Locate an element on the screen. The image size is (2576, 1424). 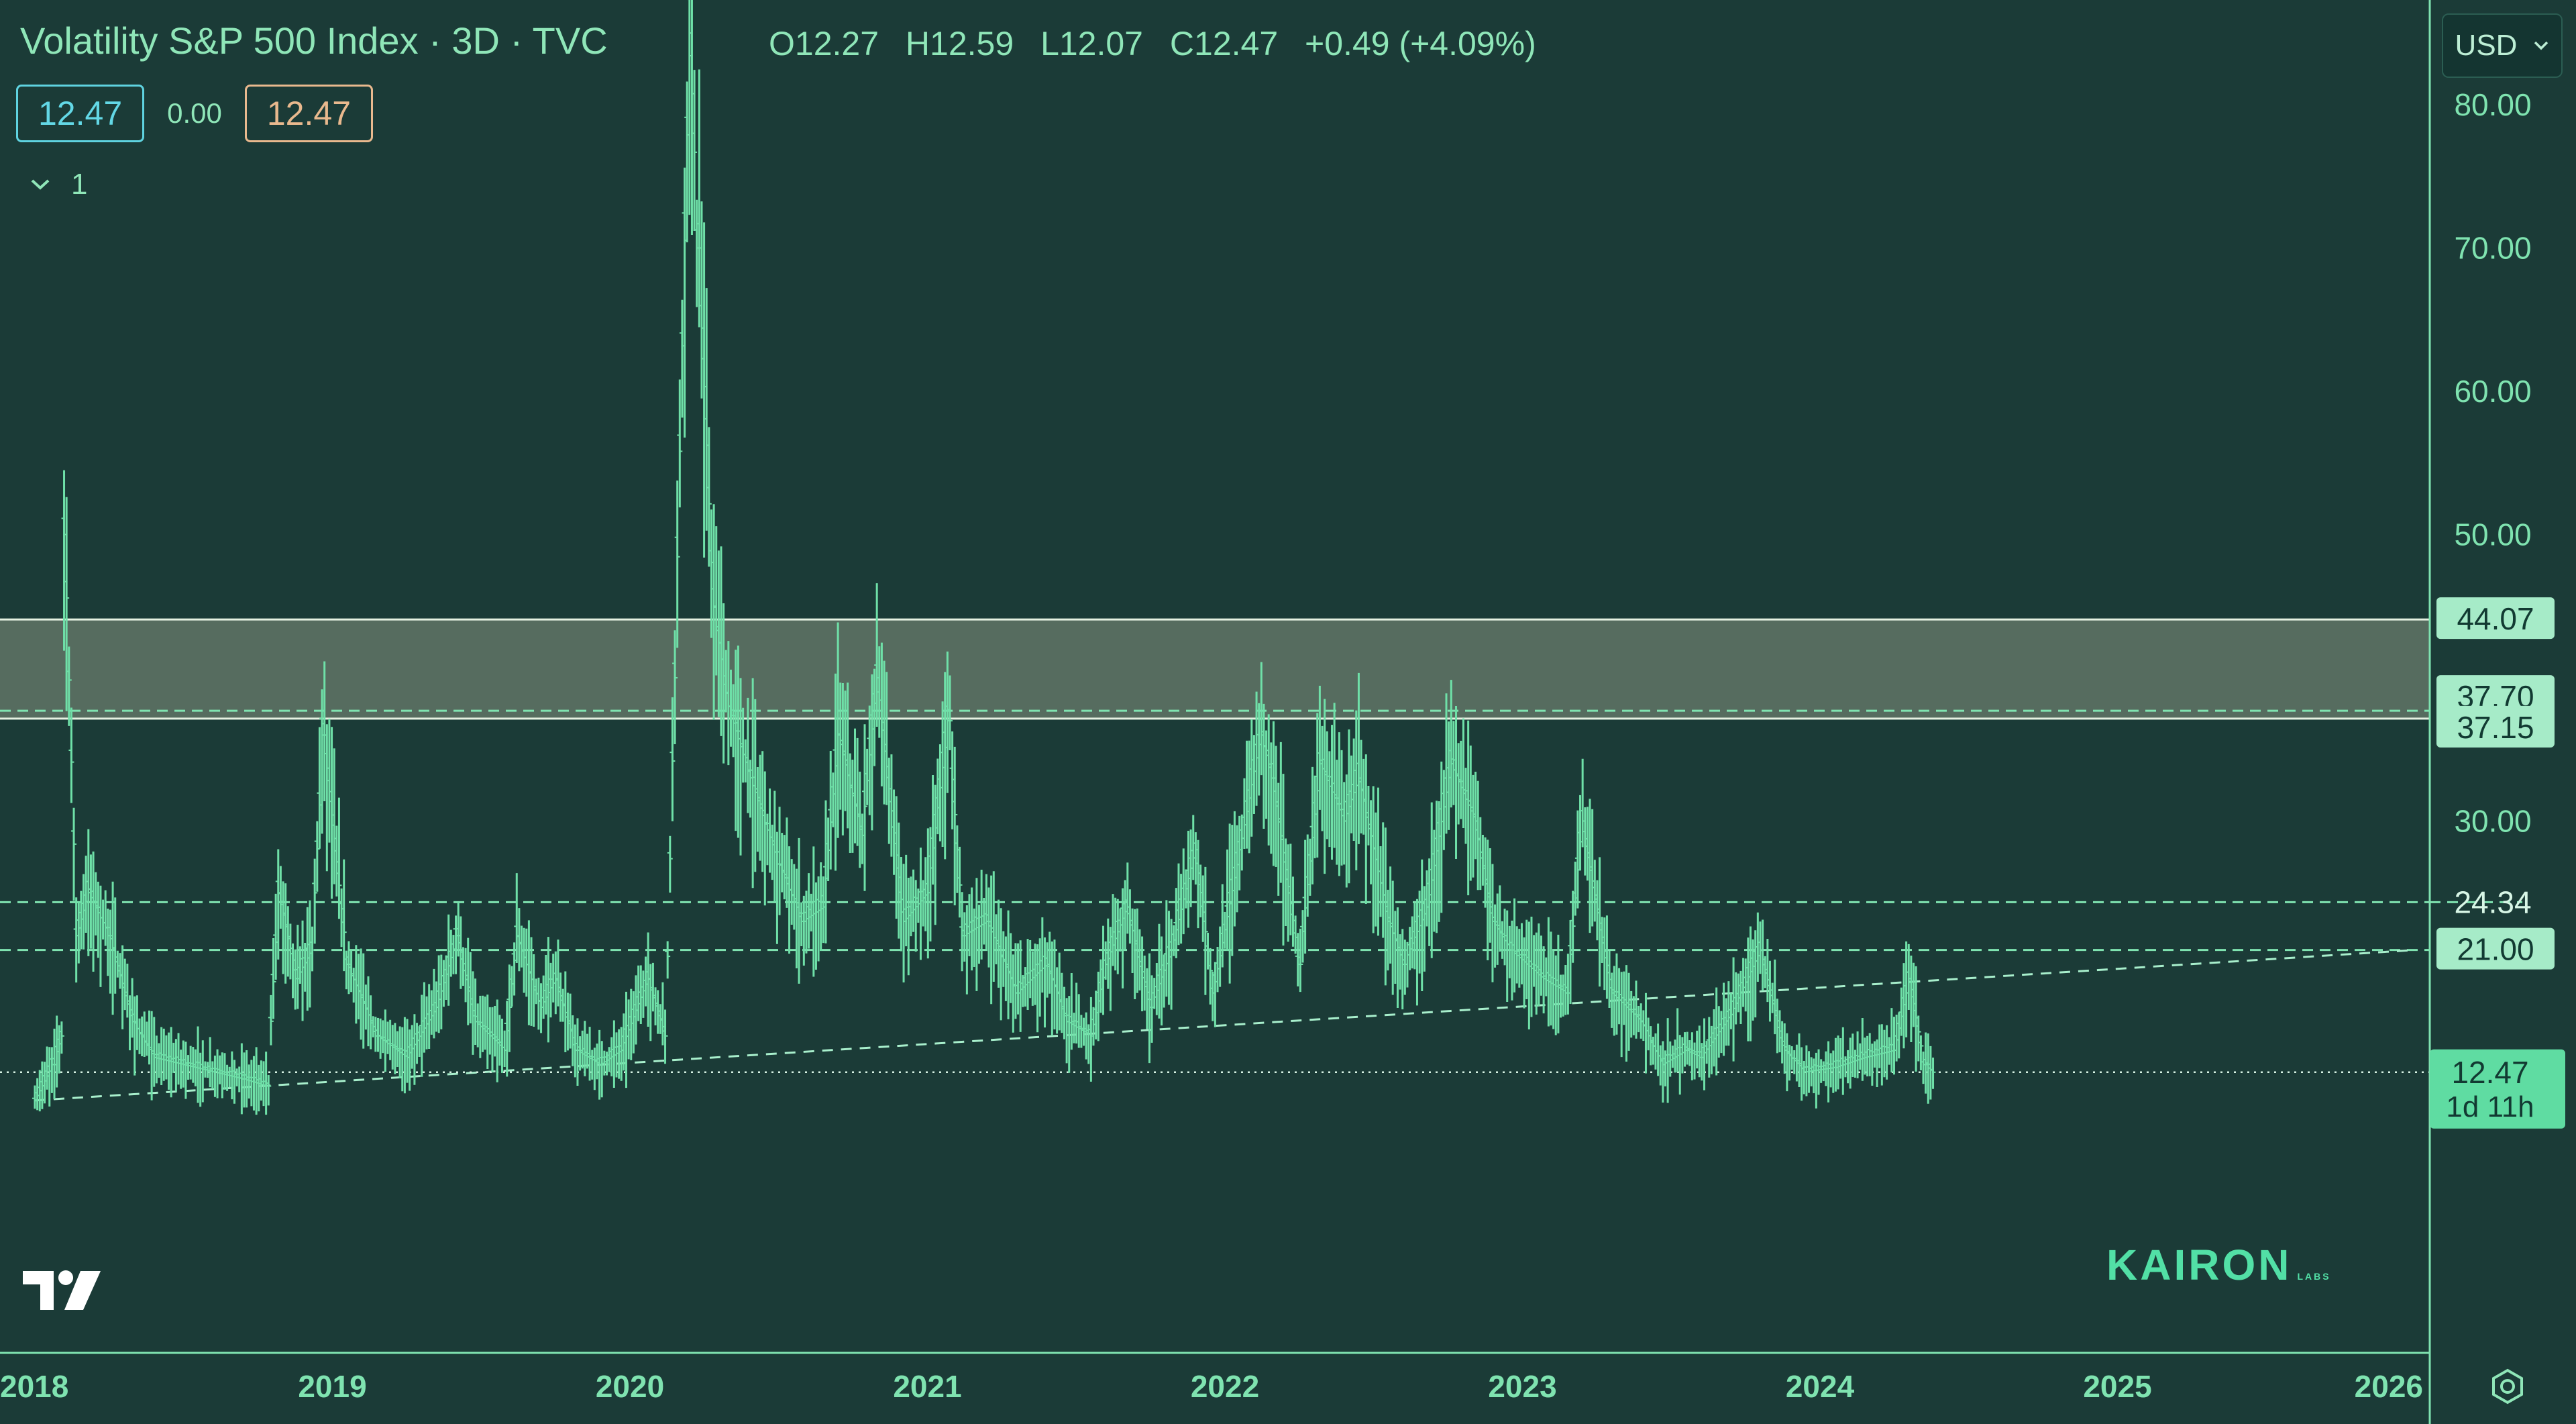
x-tick-label: 2019 is located at coordinates (332, 1386).